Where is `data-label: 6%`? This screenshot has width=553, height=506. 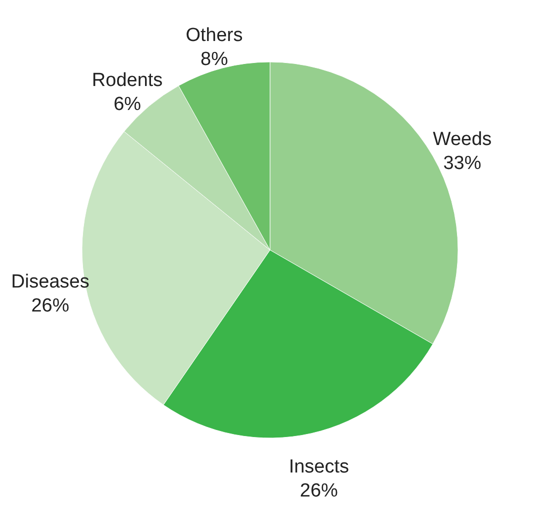
data-label: 6% is located at coordinates (128, 104).